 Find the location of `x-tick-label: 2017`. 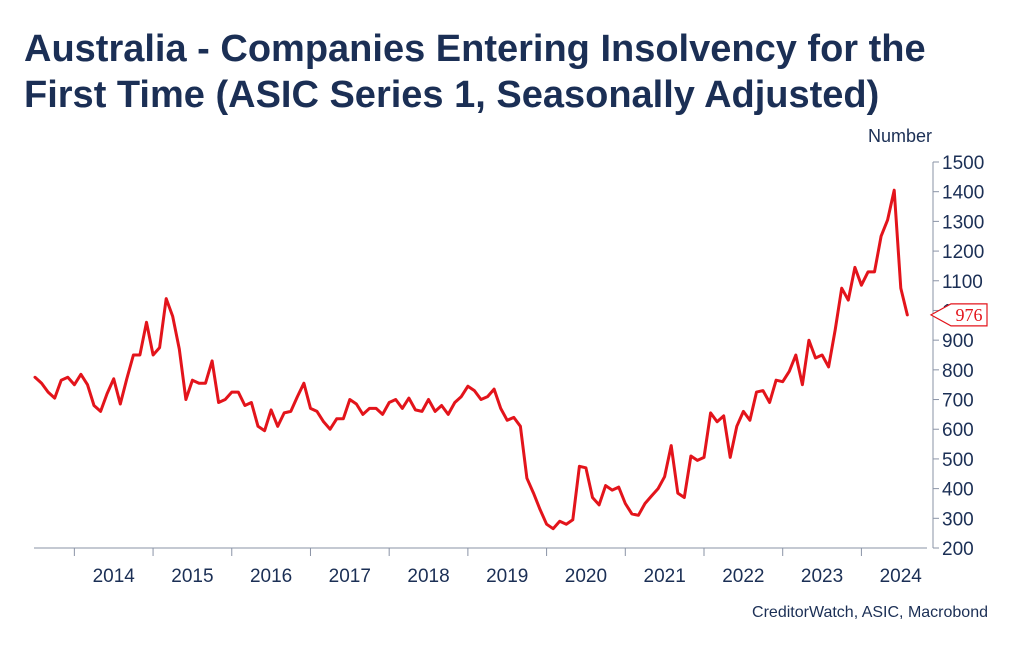

x-tick-label: 2017 is located at coordinates (350, 576).